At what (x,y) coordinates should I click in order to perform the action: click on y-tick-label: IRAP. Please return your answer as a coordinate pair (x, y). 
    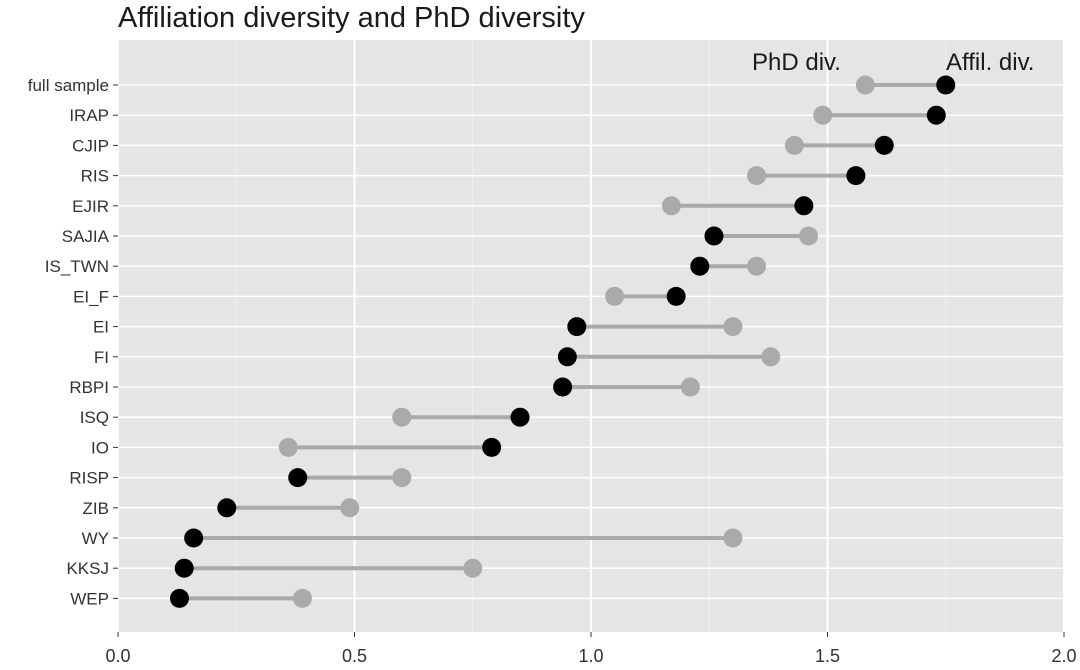
    Looking at the image, I should click on (89, 115).